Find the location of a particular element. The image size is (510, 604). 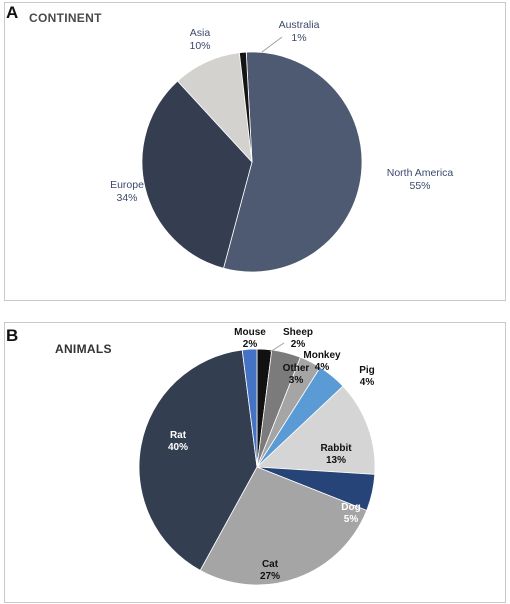

animals-percent-mouse: 2% is located at coordinates (250, 344).